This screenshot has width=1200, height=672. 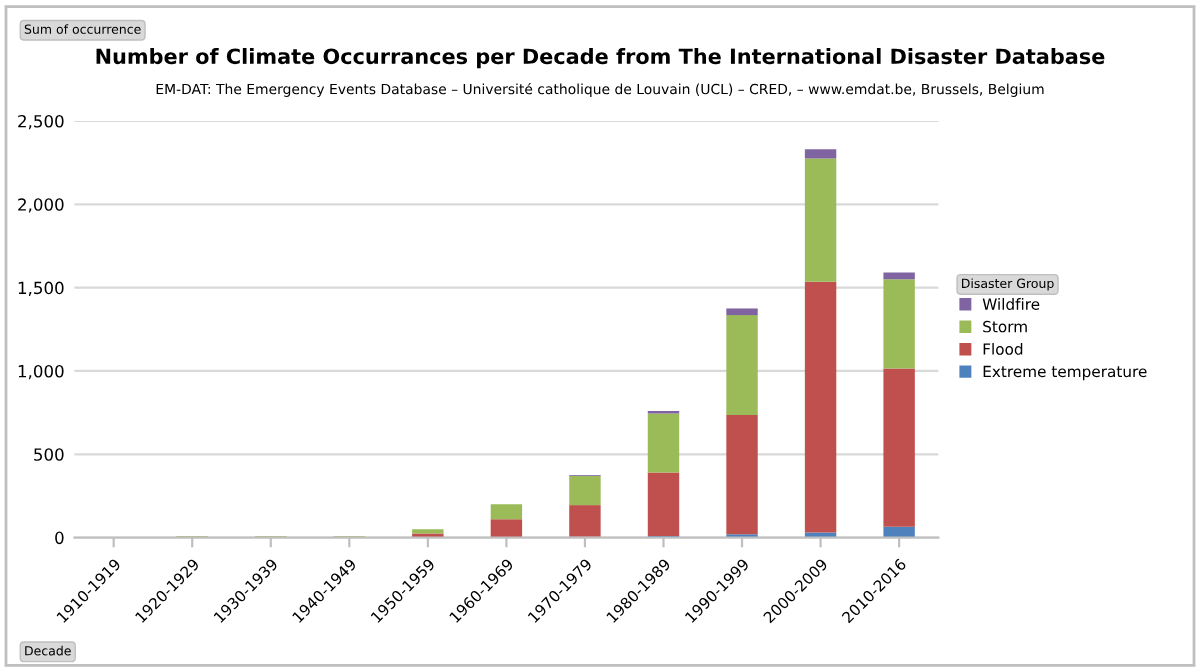 What do you see at coordinates (49, 454) in the screenshot?
I see `y-tick-label: 500` at bounding box center [49, 454].